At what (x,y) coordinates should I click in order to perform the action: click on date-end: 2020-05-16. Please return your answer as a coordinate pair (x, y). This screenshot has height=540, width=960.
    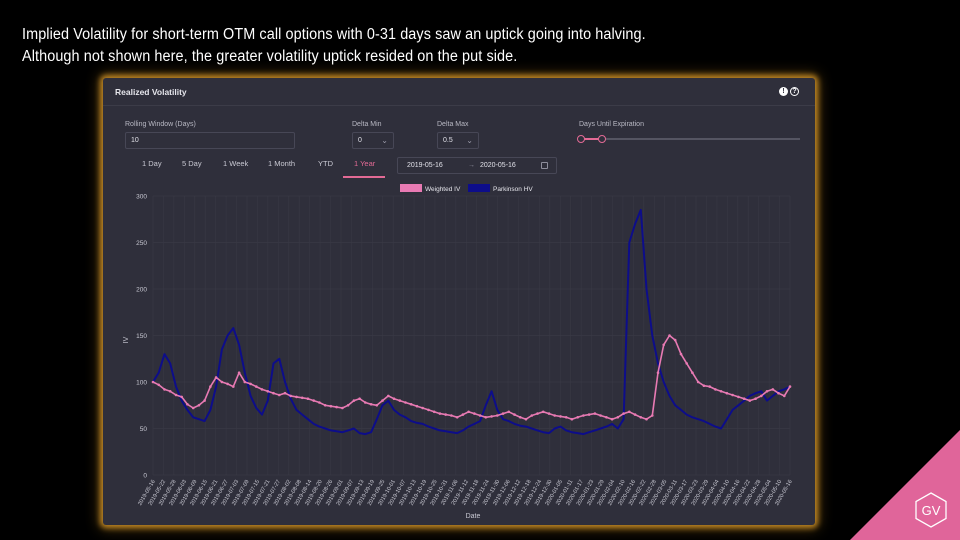
    Looking at the image, I should click on (498, 165).